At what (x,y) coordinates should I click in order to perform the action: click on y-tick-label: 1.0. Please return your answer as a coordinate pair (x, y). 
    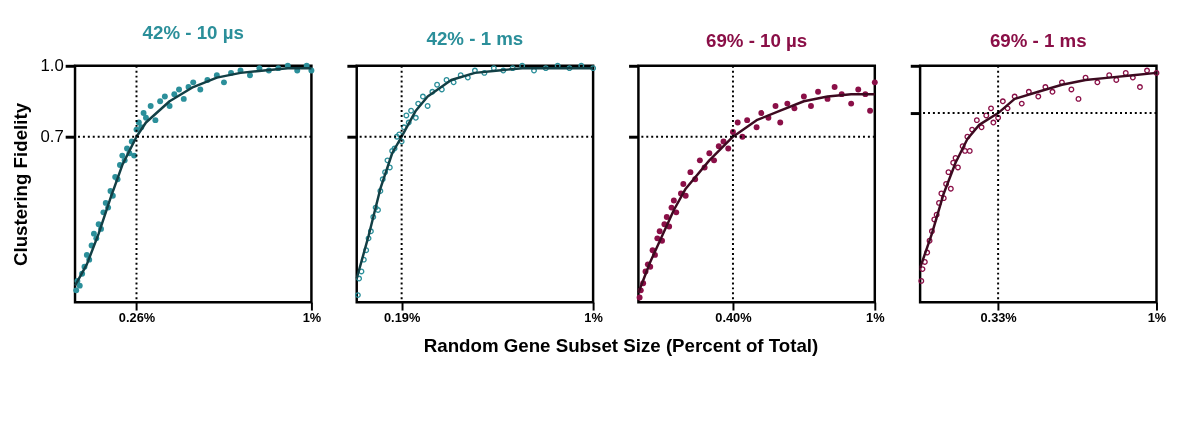
    Looking at the image, I should click on (52, 66).